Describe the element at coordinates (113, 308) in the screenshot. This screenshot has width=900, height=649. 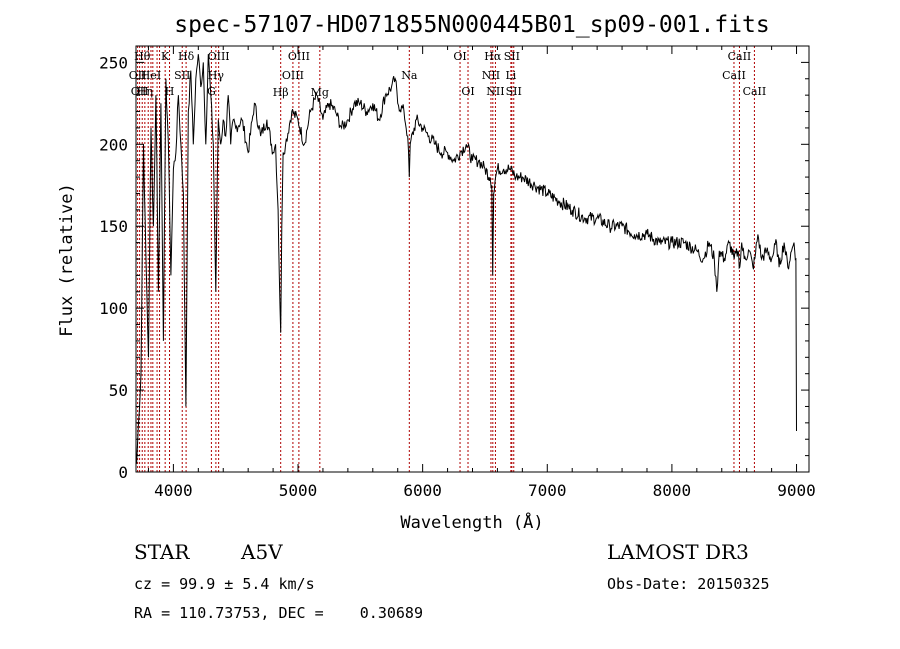
I see `y-tick-label-100: 100` at that location.